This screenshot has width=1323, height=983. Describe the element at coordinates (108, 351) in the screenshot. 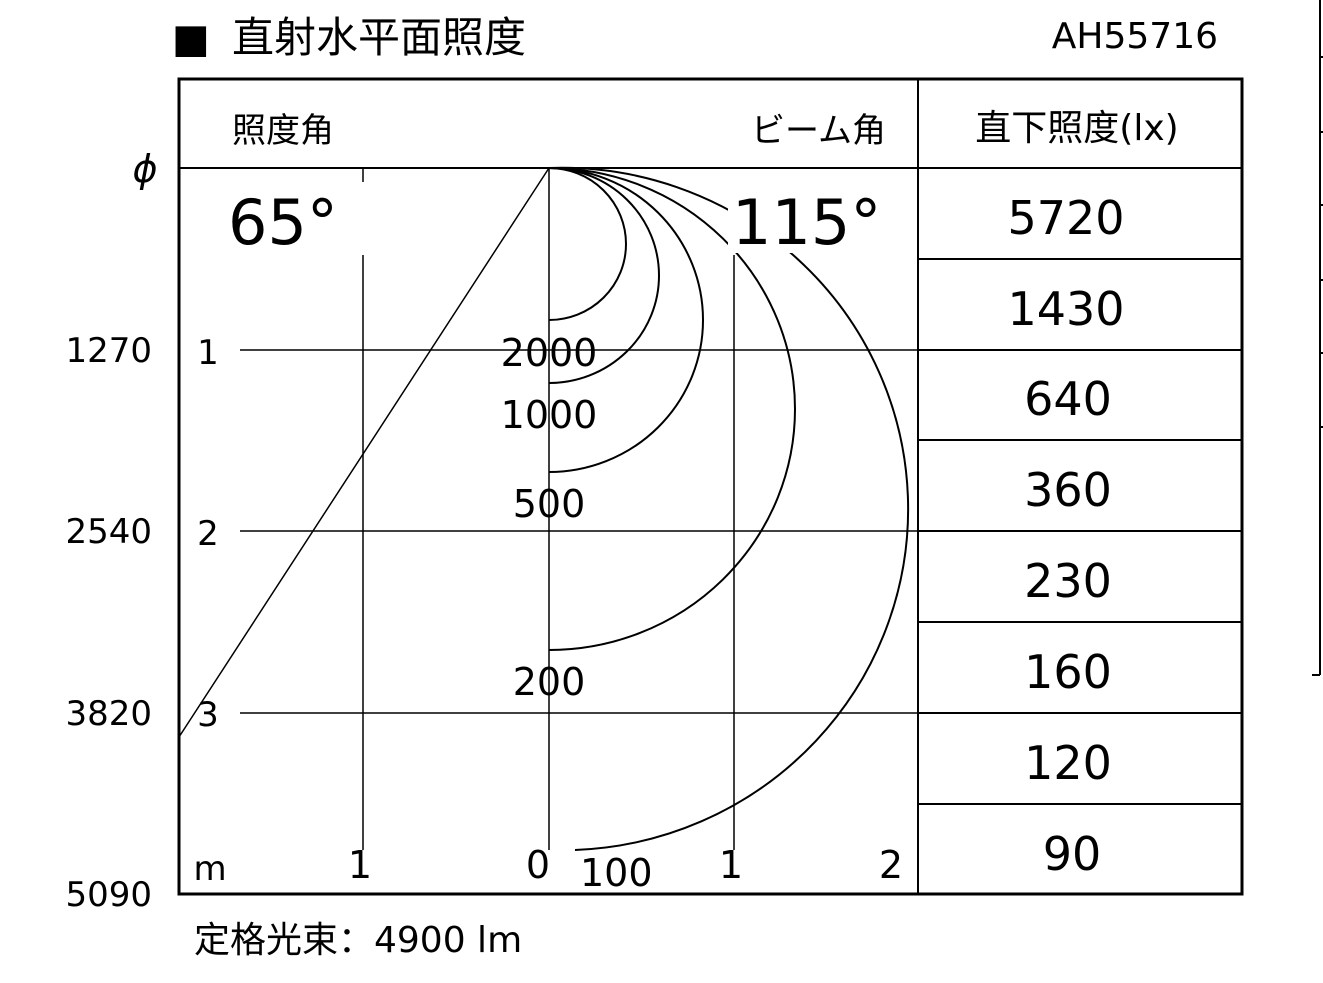

I see `diameter-1: 1270` at that location.